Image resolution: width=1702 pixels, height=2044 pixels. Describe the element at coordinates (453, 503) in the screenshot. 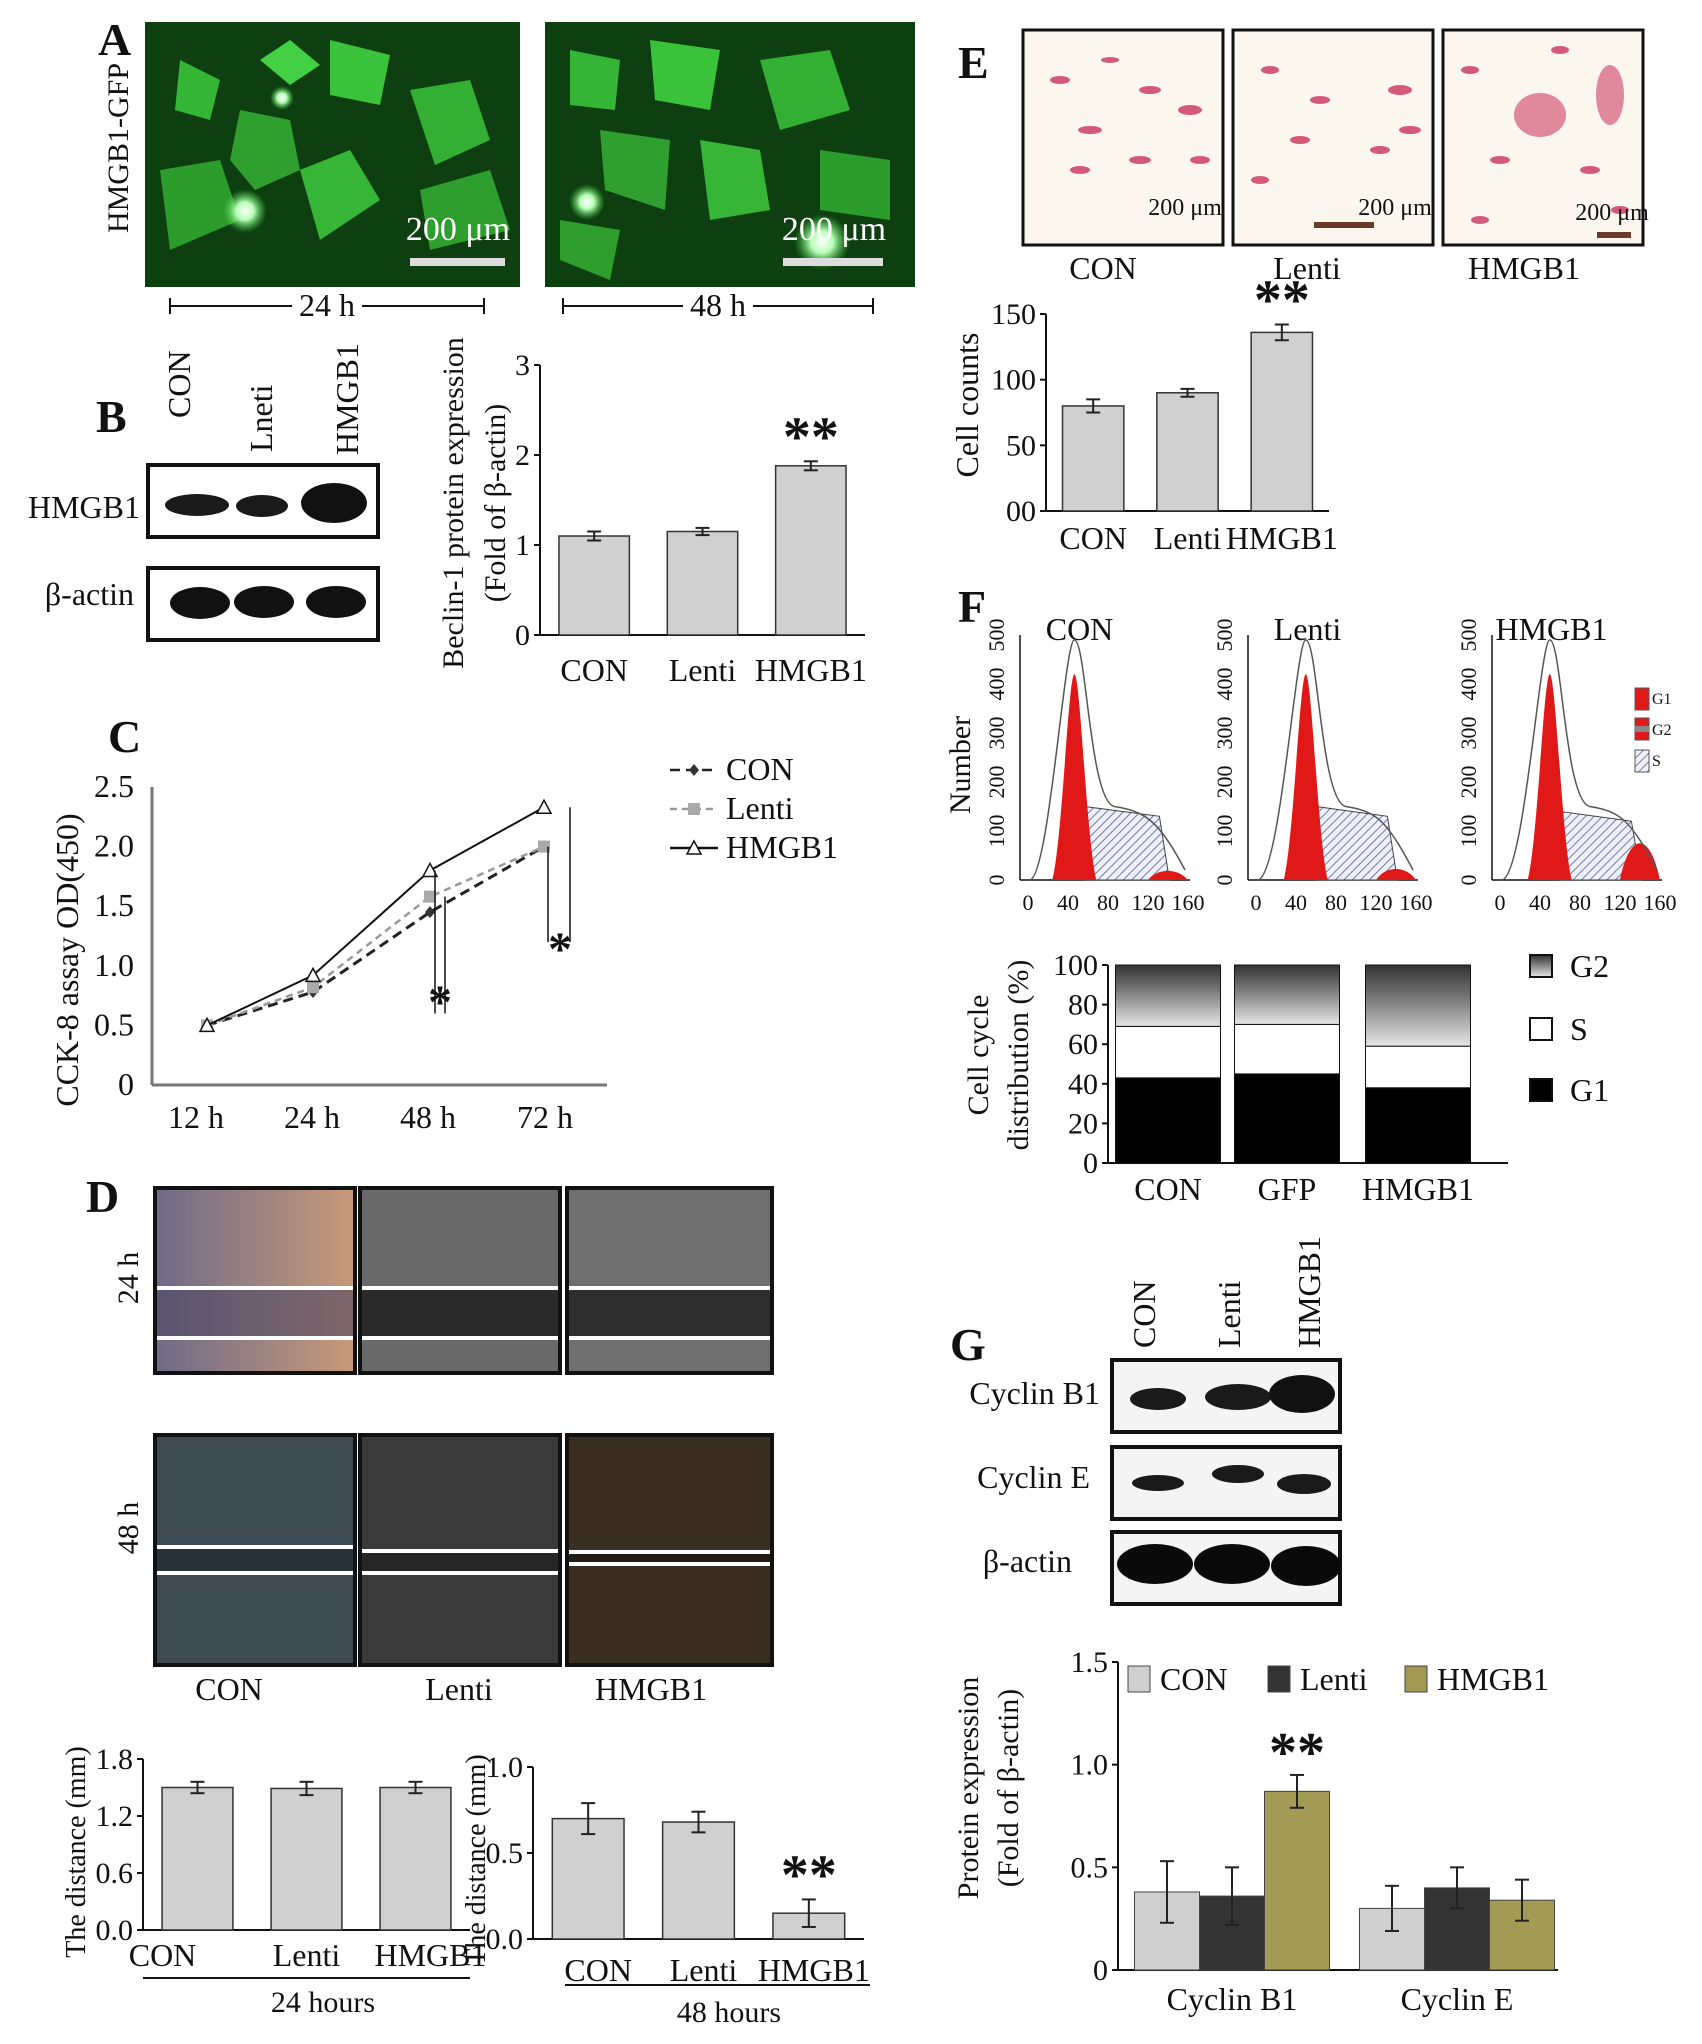

I see `beclin-ylabel-1: Beclin-1 protein expression` at that location.